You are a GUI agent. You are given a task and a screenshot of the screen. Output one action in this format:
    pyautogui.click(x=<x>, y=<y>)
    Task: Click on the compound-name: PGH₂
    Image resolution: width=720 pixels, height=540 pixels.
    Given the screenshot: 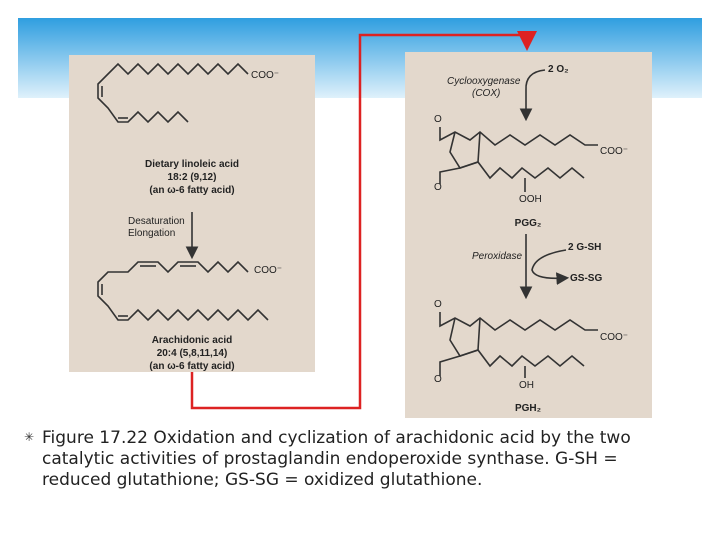 What is the action you would take?
    pyautogui.click(x=528, y=408)
    